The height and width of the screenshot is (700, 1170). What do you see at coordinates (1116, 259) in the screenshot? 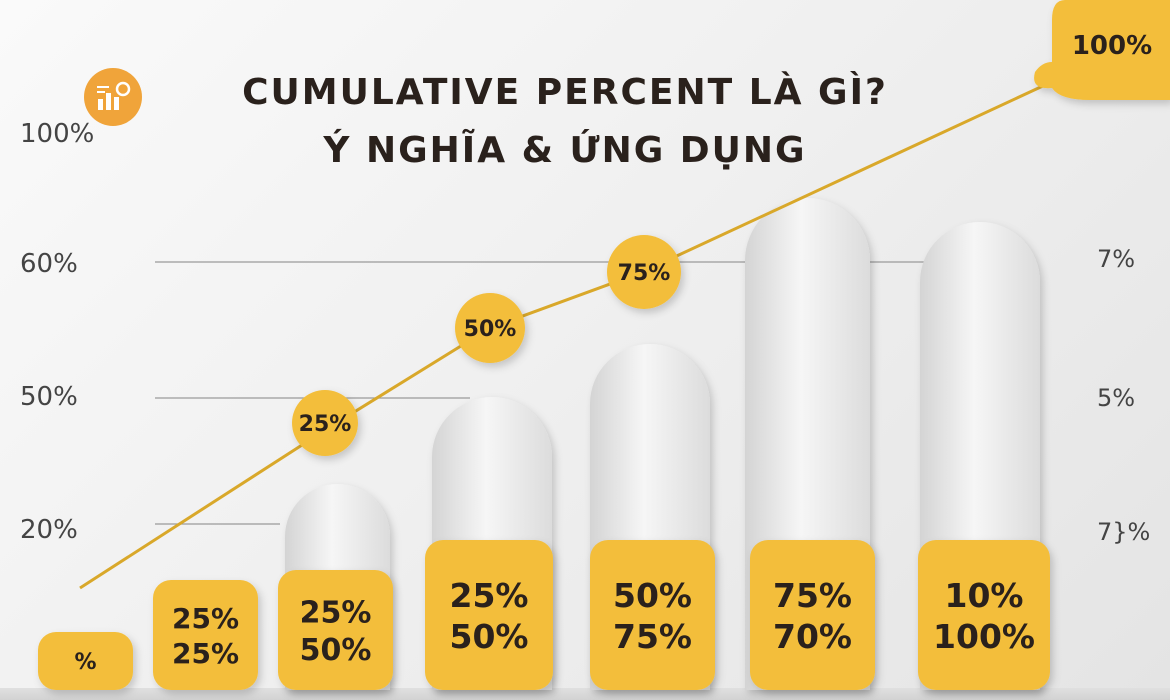
I see `right-axis-tick-label: 7%` at bounding box center [1116, 259].